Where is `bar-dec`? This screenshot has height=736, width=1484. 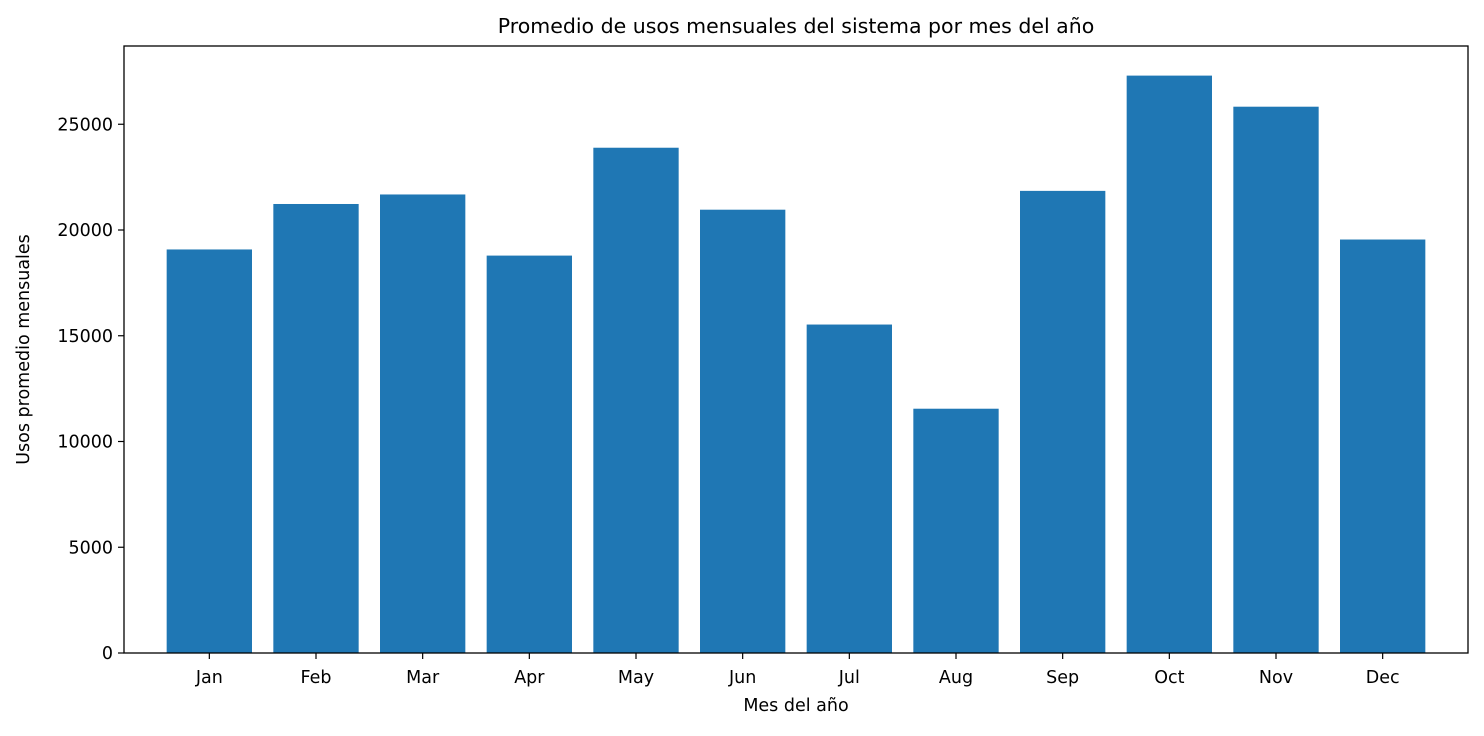
bar-dec is located at coordinates (1383, 446).